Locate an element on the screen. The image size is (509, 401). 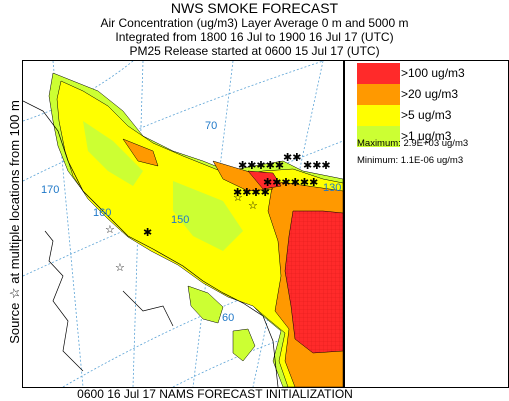
grid-label: 60 is located at coordinates (228, 318).